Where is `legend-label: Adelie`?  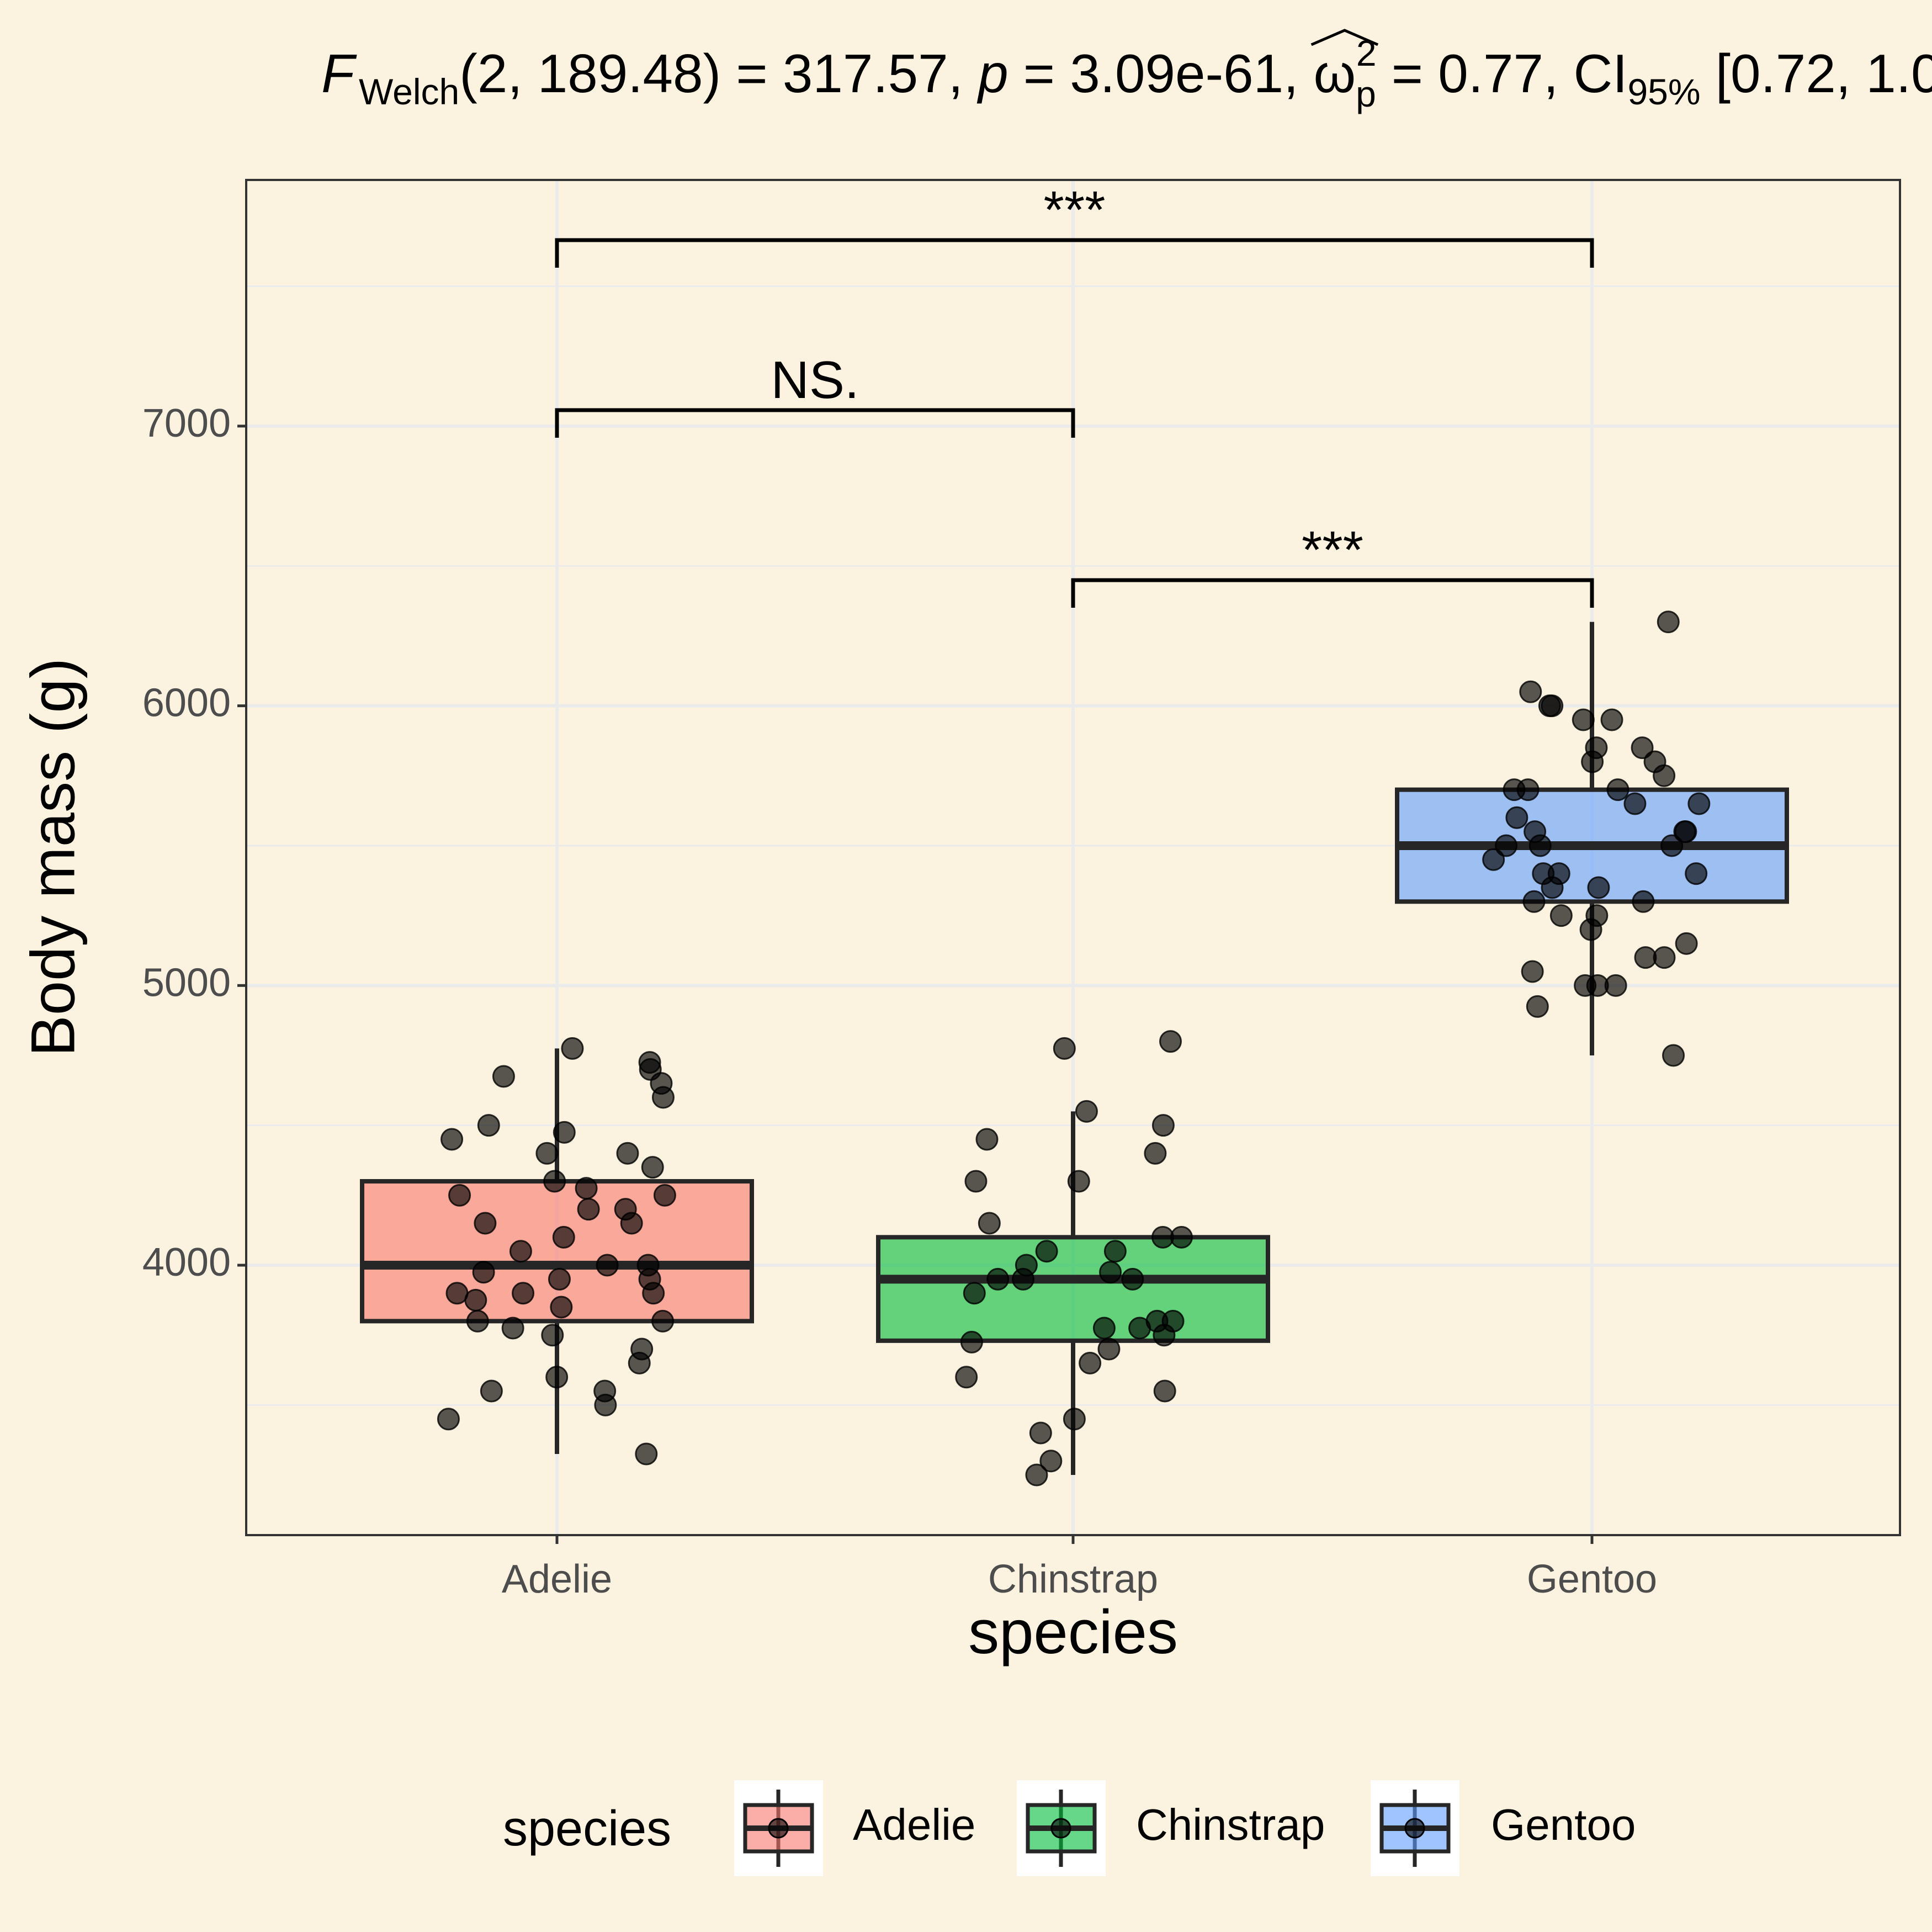
legend-label: Adelie is located at coordinates (914, 1825).